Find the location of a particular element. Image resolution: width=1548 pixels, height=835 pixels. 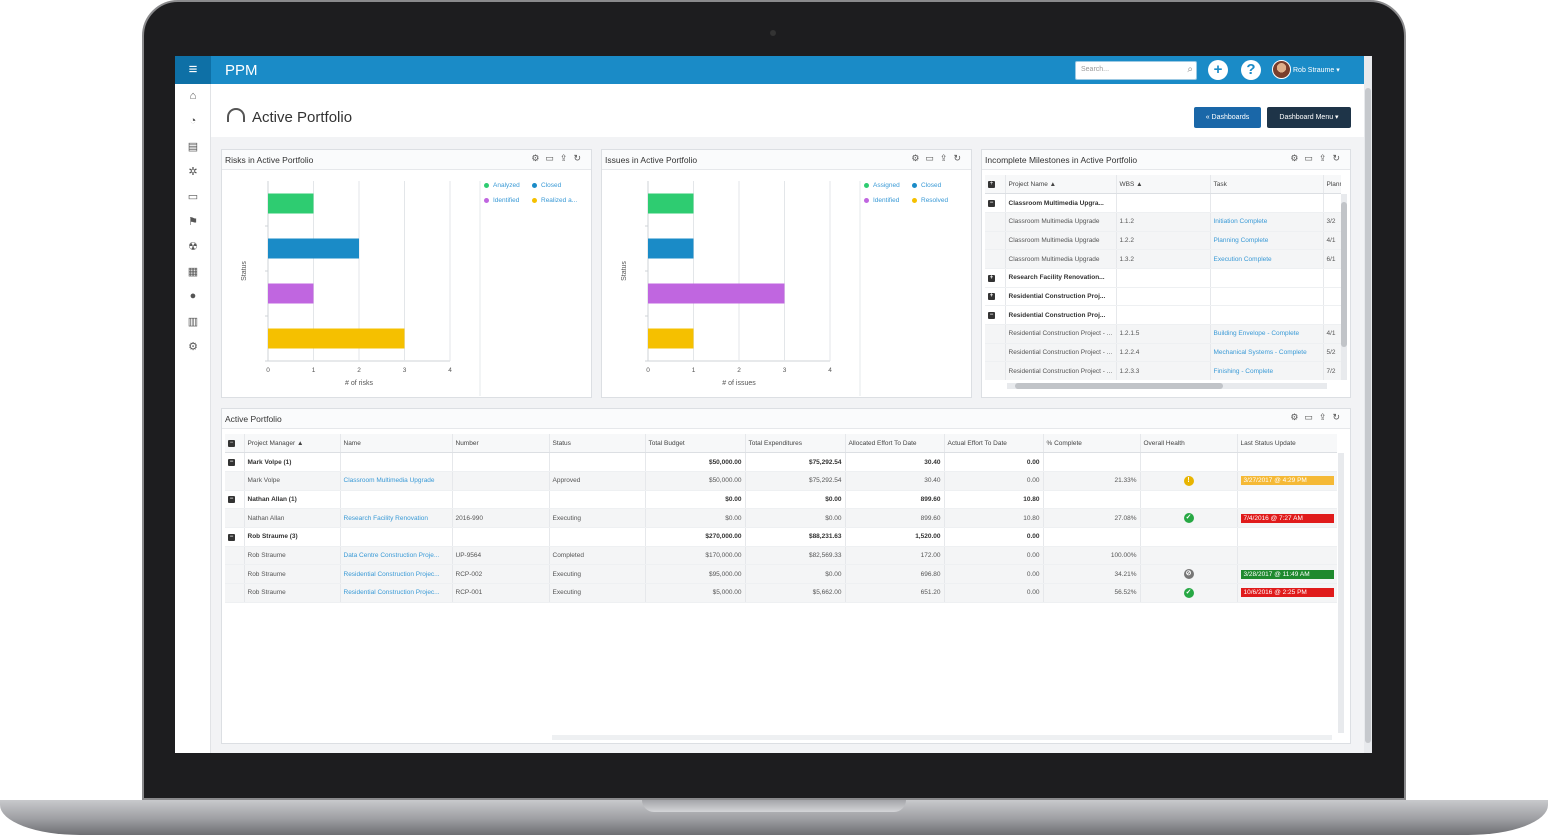

column-header: Name is located at coordinates (396, 444).